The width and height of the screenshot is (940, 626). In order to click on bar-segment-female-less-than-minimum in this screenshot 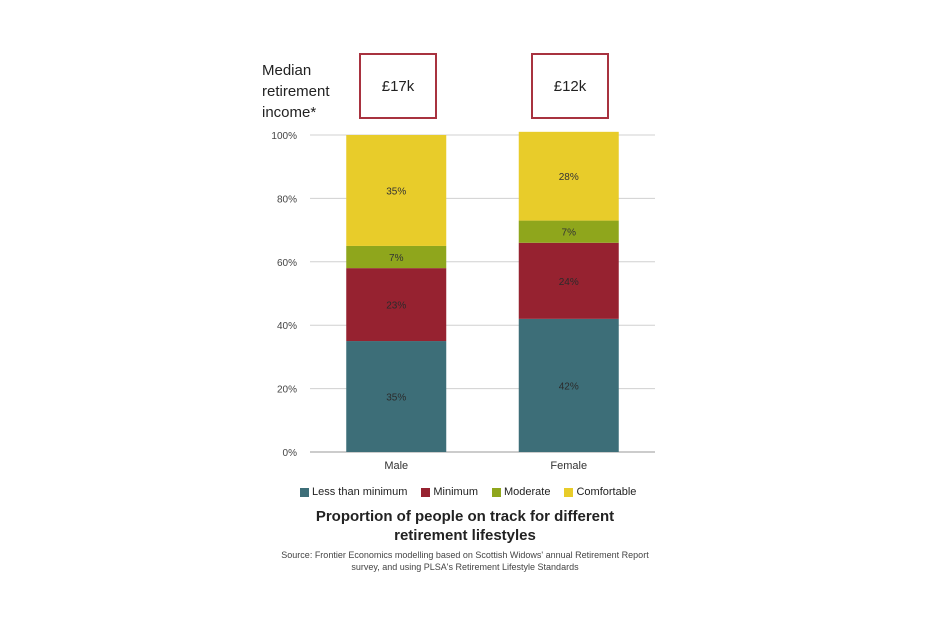, I will do `click(568, 385)`.